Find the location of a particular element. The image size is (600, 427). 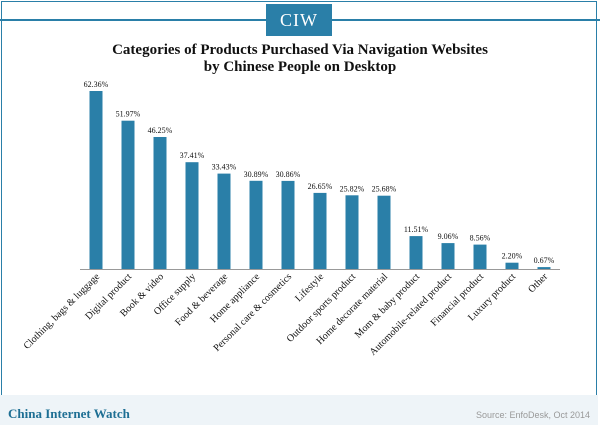

value-label-9: 25.68% is located at coordinates (384, 189).